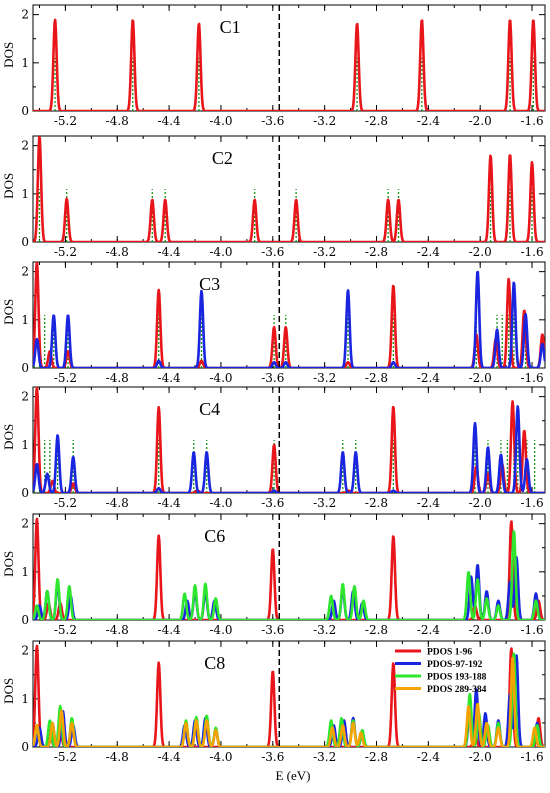 This screenshot has width=550, height=793. I want to click on legend-entry: PDOS-97-192, so click(455, 665).